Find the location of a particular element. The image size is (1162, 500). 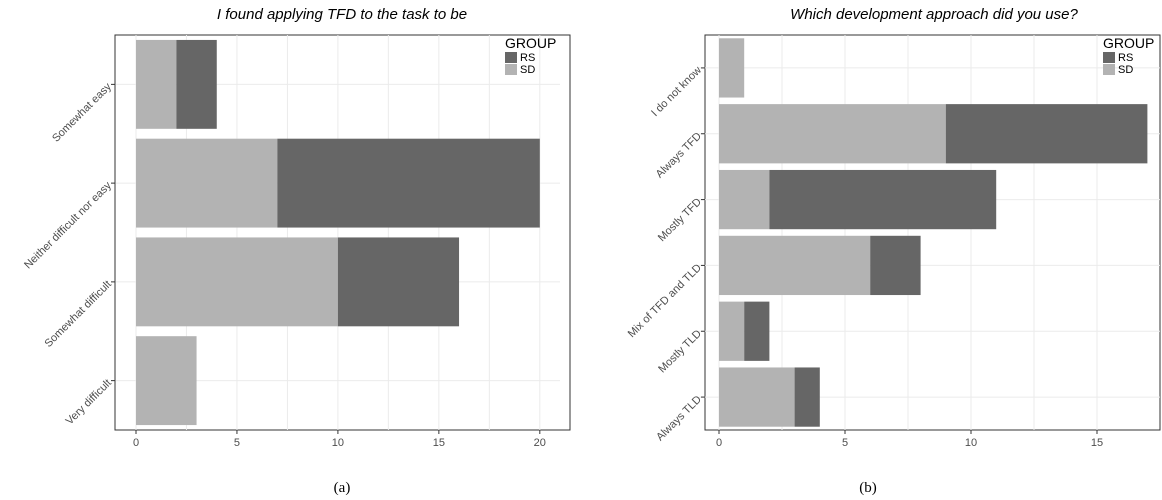

bar-rs-always-tld is located at coordinates (807, 397).